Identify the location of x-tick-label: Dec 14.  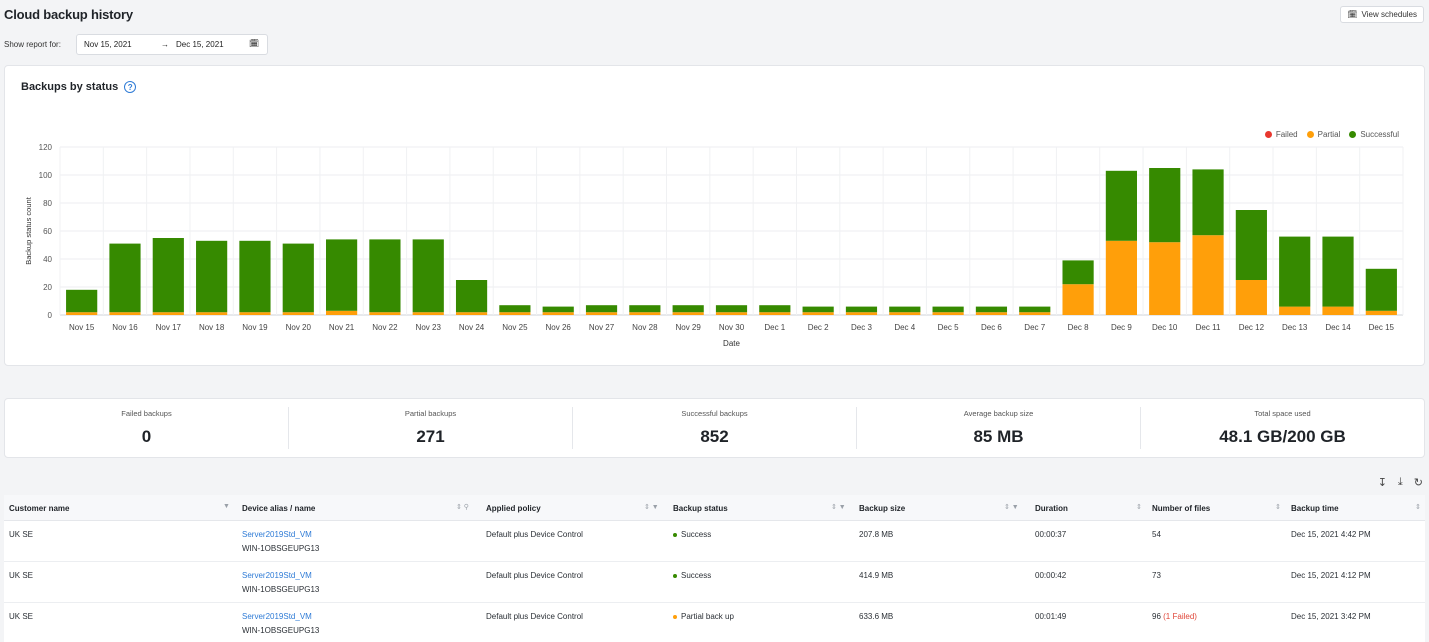
(1338, 327).